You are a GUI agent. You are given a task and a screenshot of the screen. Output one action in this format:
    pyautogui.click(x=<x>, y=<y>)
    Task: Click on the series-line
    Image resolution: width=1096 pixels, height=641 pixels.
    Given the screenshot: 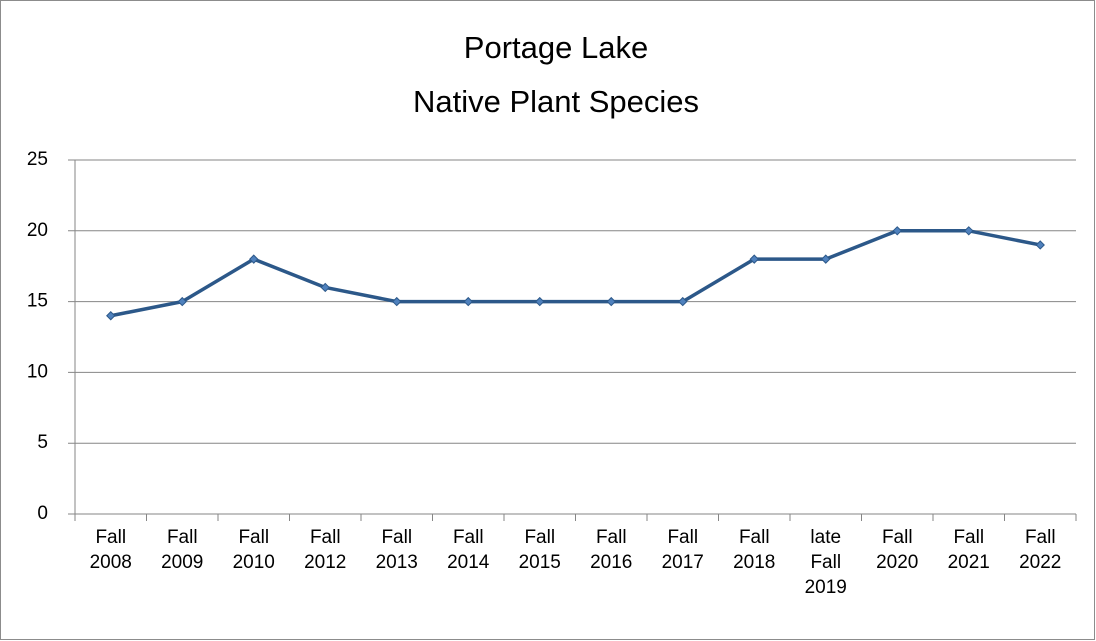 What is the action you would take?
    pyautogui.click(x=575, y=273)
    